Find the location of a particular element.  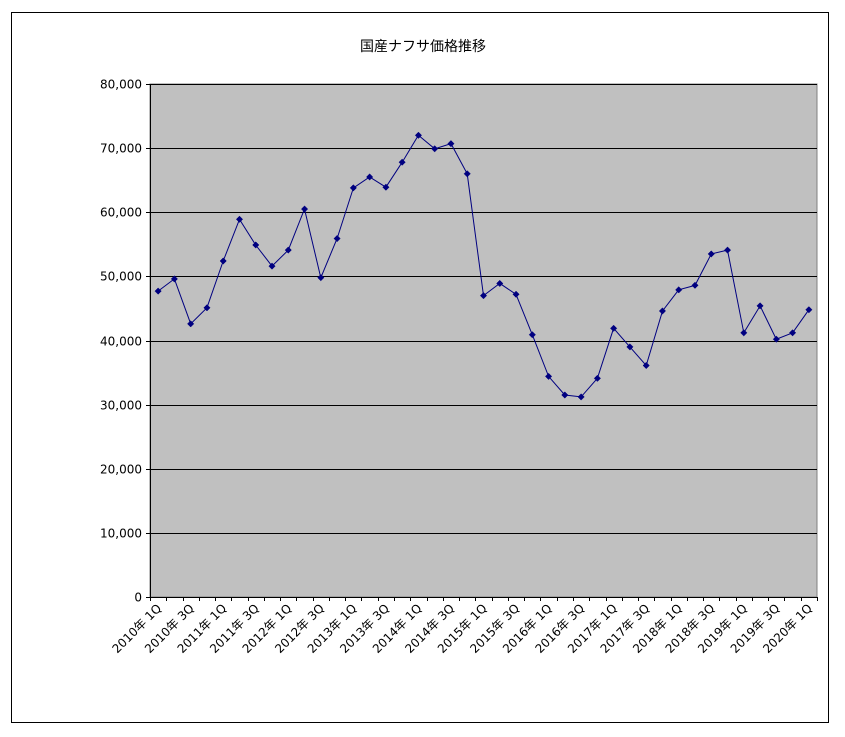

y-tick-label: 40,000 is located at coordinates (121, 342).